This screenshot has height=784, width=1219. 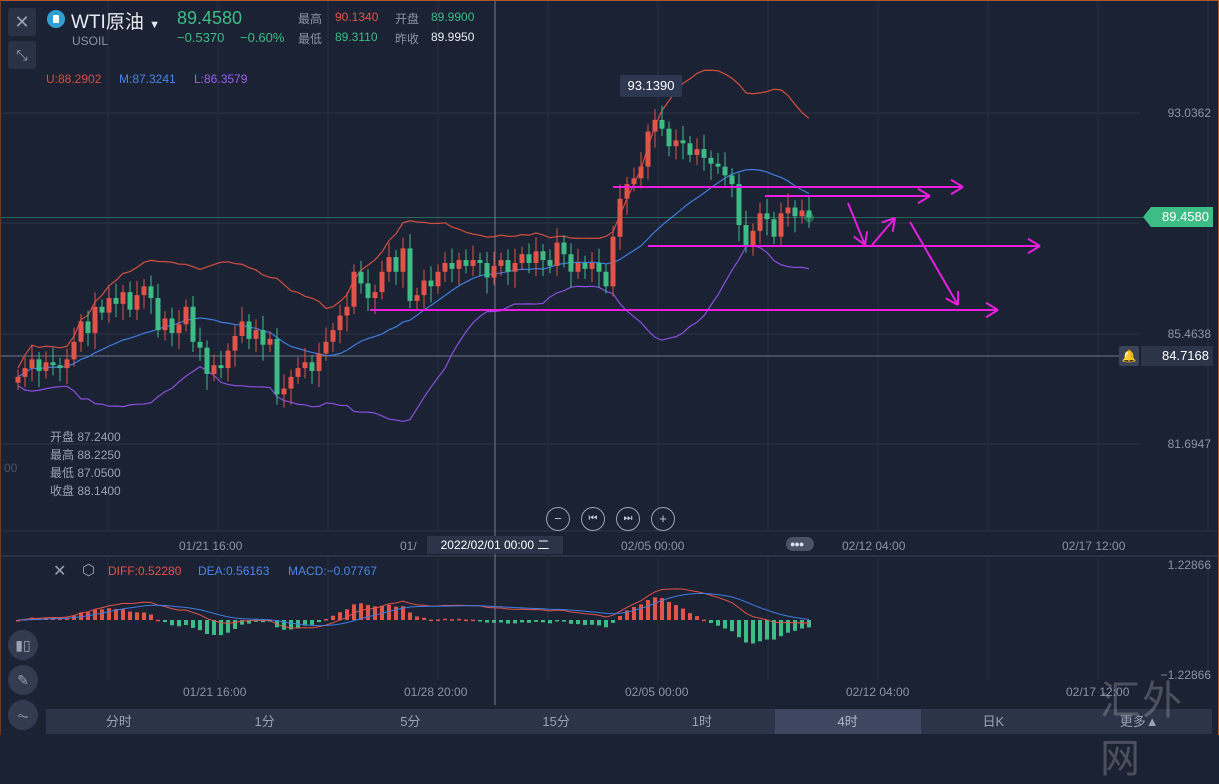 What do you see at coordinates (209, 18) in the screenshot?
I see `last-price: 89.4580` at bounding box center [209, 18].